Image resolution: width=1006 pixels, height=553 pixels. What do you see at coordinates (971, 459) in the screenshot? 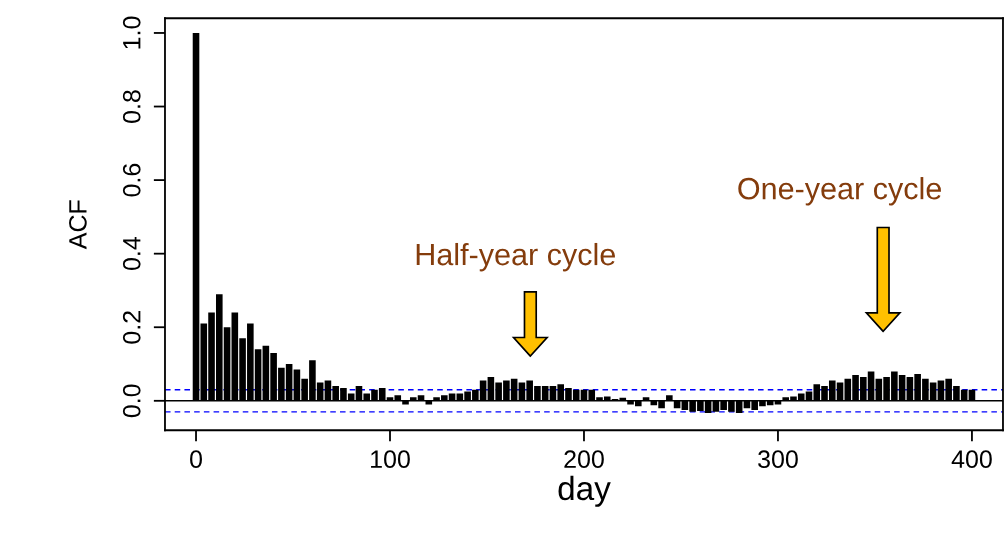
I see `x-tick-label: 400` at bounding box center [971, 459].